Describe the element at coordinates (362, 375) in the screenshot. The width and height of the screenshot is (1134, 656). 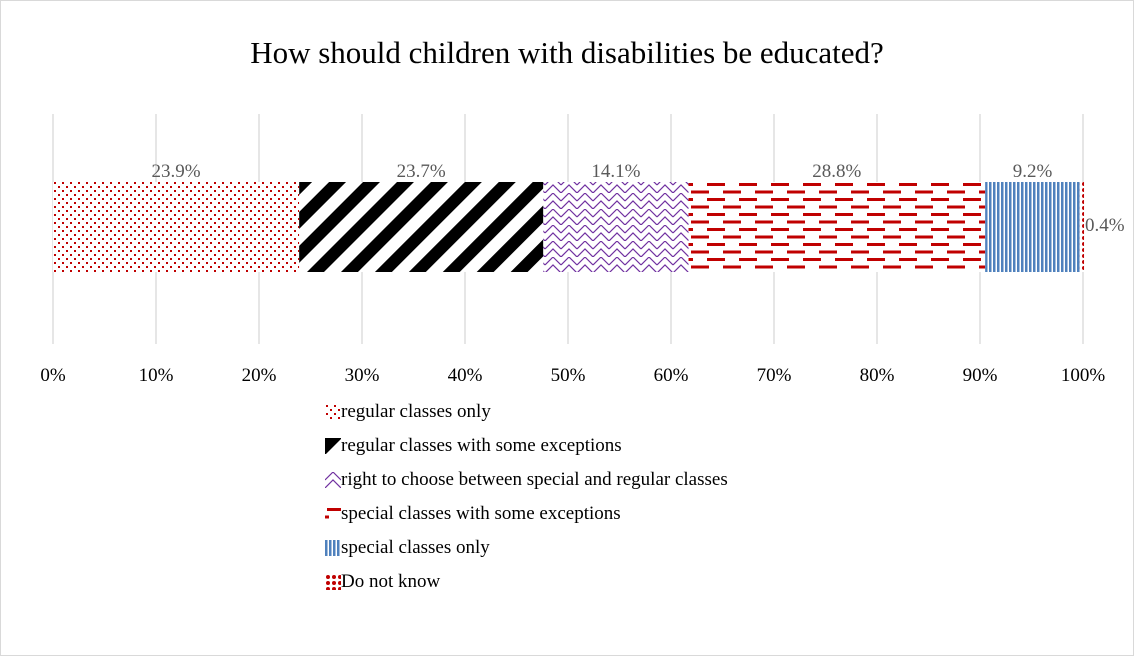
I see `x-tick-label: 30%` at that location.